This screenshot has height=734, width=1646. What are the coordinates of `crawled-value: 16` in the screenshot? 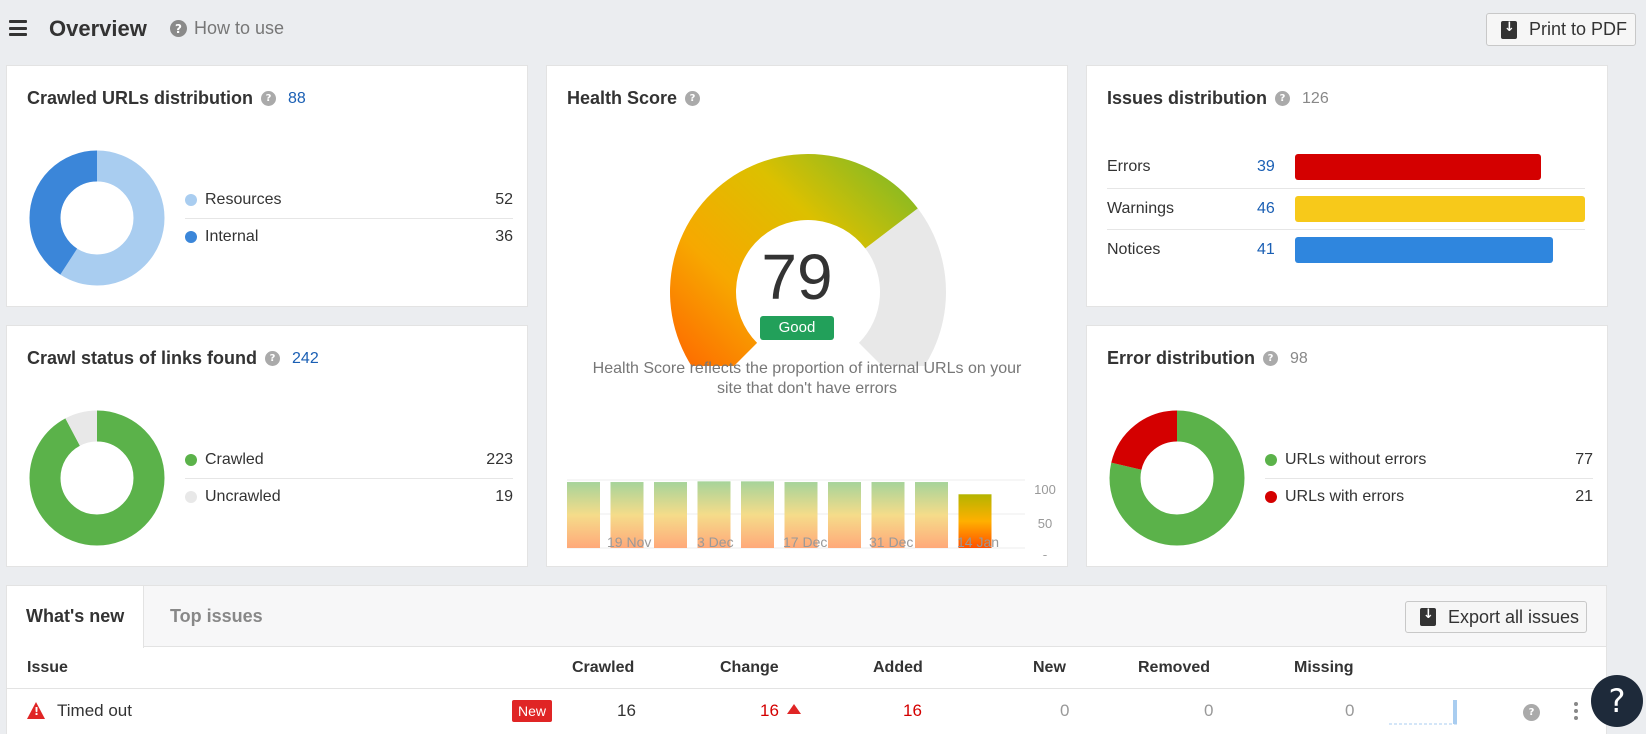 It's located at (626, 710).